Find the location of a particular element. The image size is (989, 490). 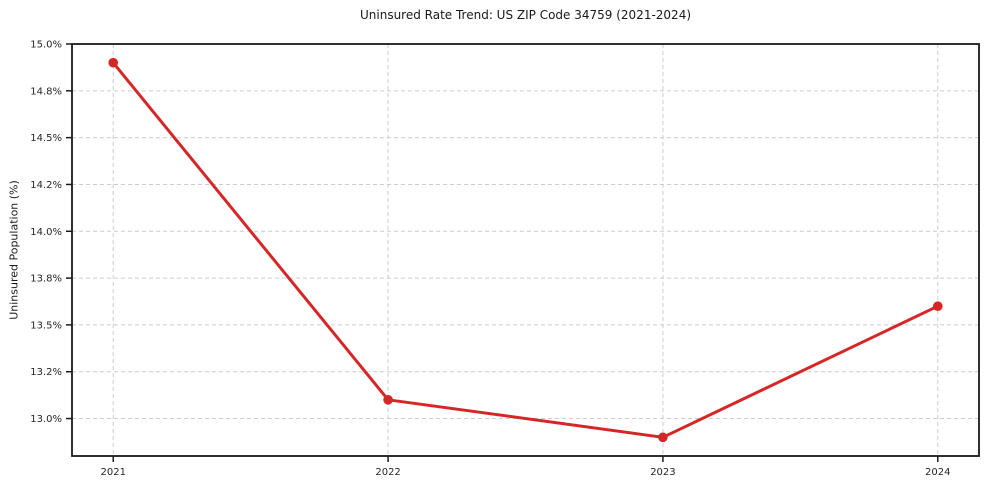

y-tick-label: 13.2% is located at coordinates (46, 372).